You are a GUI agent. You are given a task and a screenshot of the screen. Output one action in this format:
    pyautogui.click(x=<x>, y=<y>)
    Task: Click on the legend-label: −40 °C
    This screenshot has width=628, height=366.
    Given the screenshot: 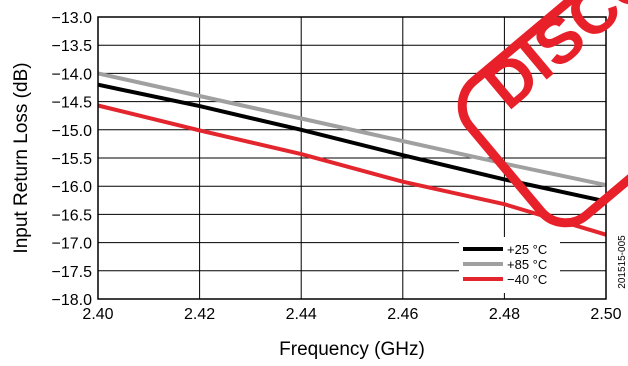 What is the action you would take?
    pyautogui.click(x=527, y=279)
    